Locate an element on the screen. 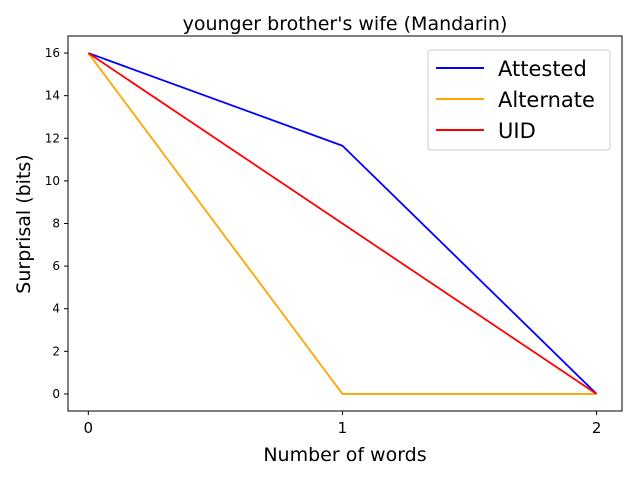  y-tick-label: 12 is located at coordinates (52, 138).